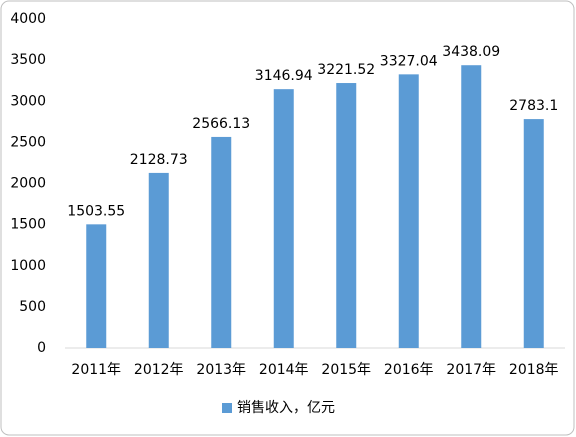 This screenshot has width=576, height=437. Describe the element at coordinates (41, 348) in the screenshot. I see `y-tick-label: 0` at that location.